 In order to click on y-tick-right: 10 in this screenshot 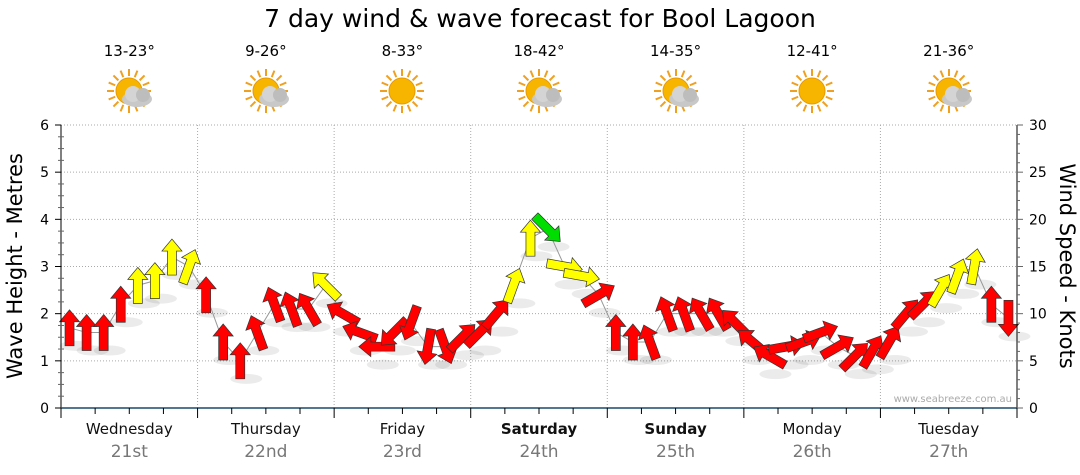, I will do `click(1038, 315)`.